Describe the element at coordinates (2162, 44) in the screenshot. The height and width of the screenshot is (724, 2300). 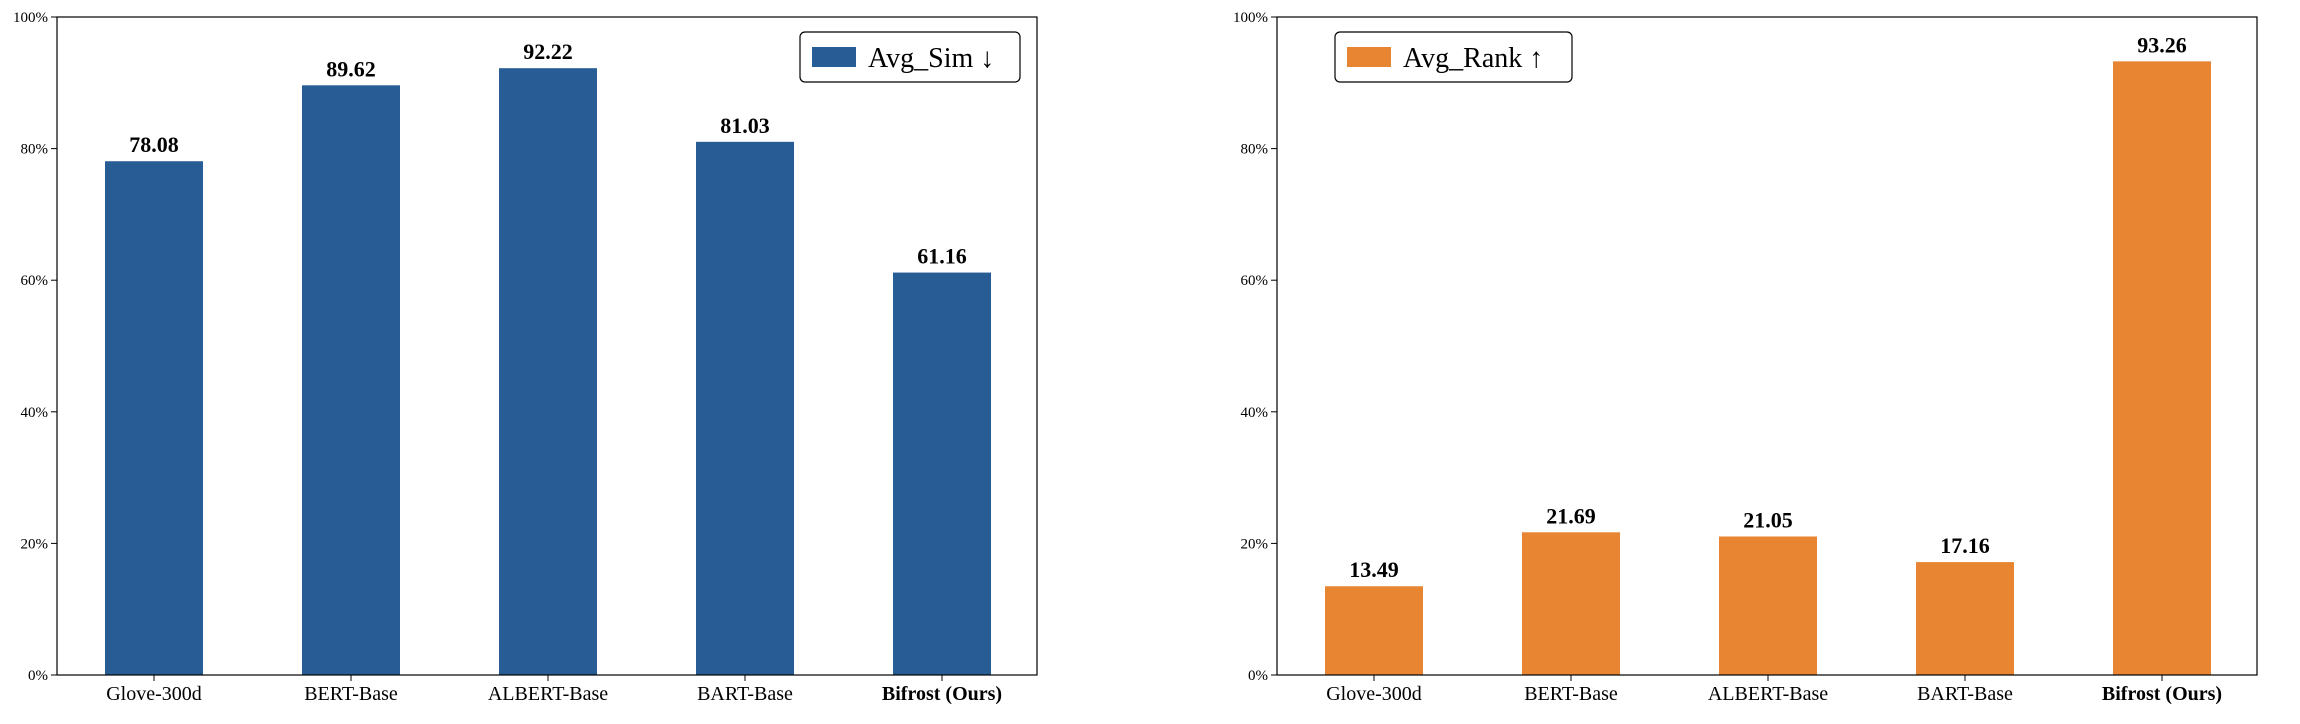
I see `value-label-4: 93.26` at that location.